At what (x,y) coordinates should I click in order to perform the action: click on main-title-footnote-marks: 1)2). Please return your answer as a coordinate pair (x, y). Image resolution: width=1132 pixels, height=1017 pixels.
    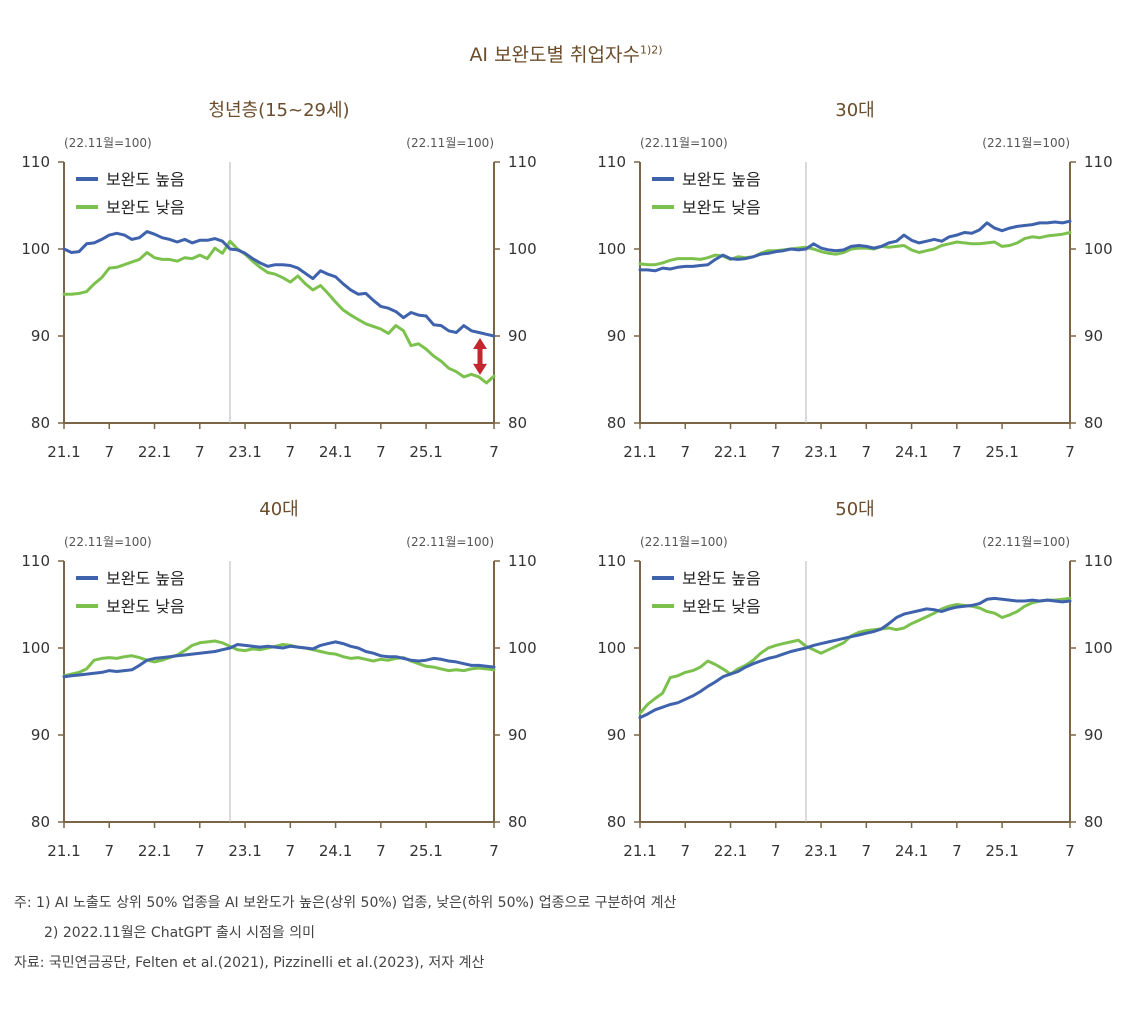
    Looking at the image, I should click on (651, 50).